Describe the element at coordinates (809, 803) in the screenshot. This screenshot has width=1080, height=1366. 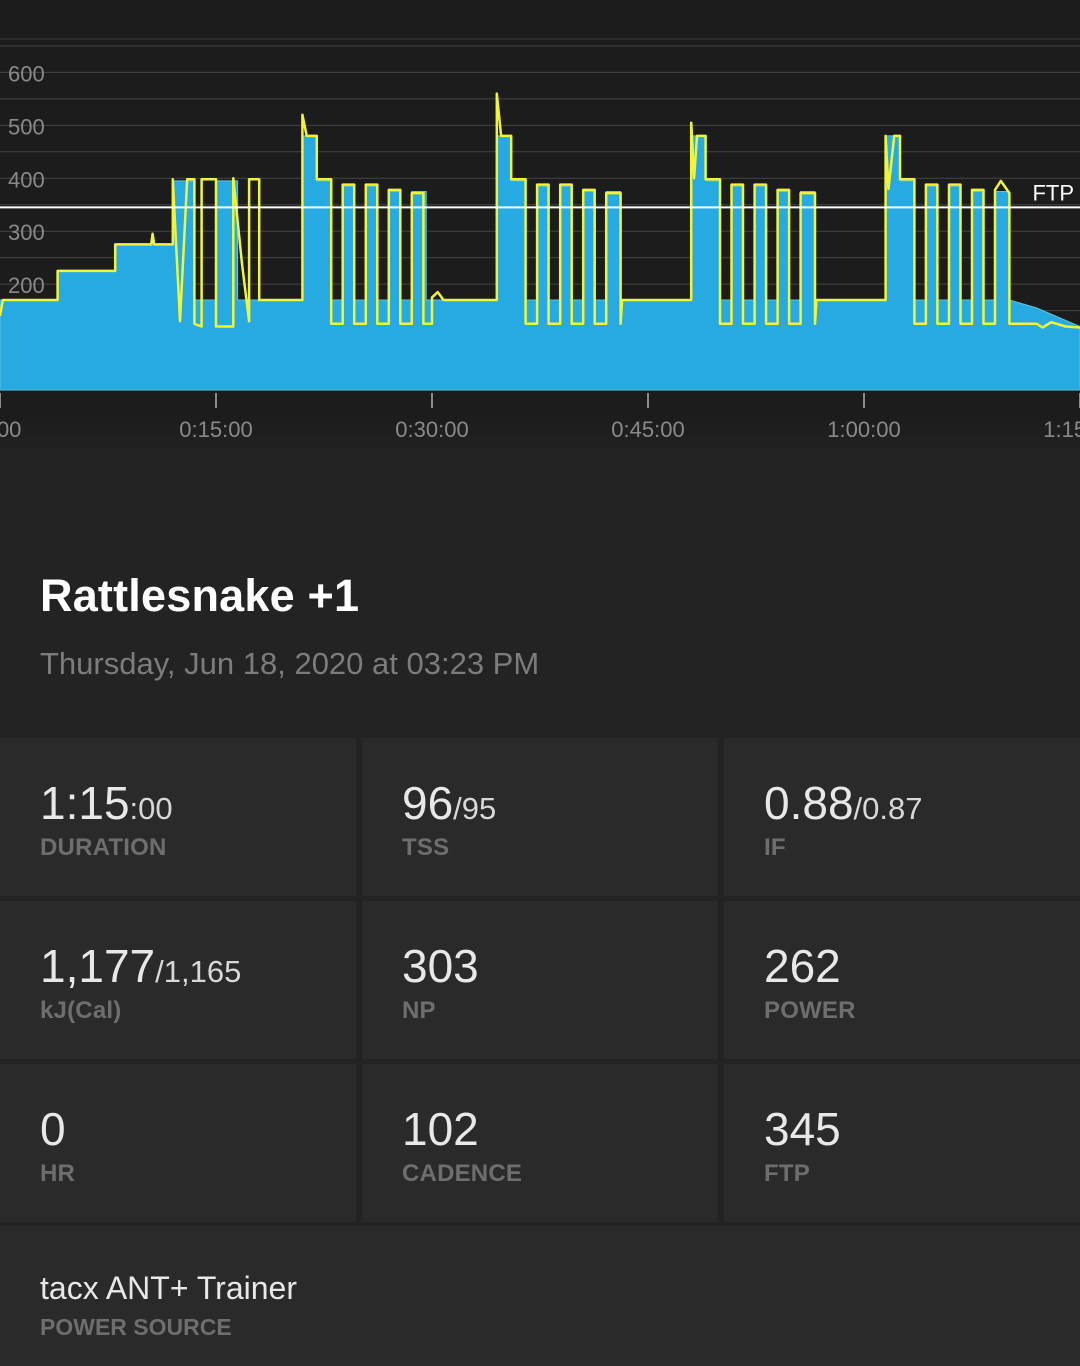
I see `if-main: 0.88` at that location.